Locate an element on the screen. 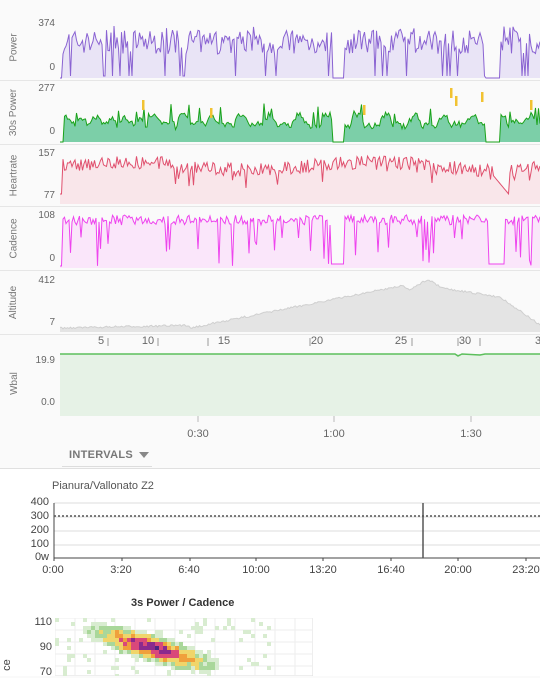  scatter-y-tick: 70 is located at coordinates (45, 672).